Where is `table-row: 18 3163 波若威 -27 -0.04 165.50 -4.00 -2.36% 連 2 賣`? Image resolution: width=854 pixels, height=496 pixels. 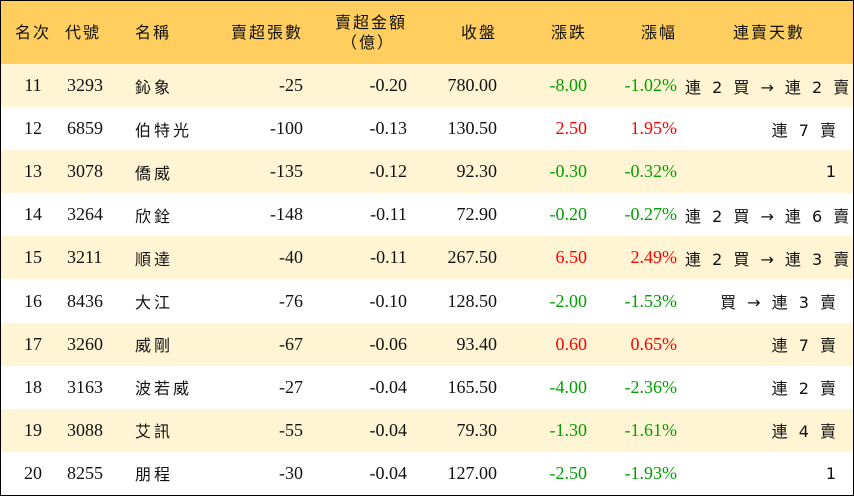
table-row: 18 3163 波若威 -27 -0.04 165.50 -4.00 -2.36% 連 2 賣 is located at coordinates (427, 387).